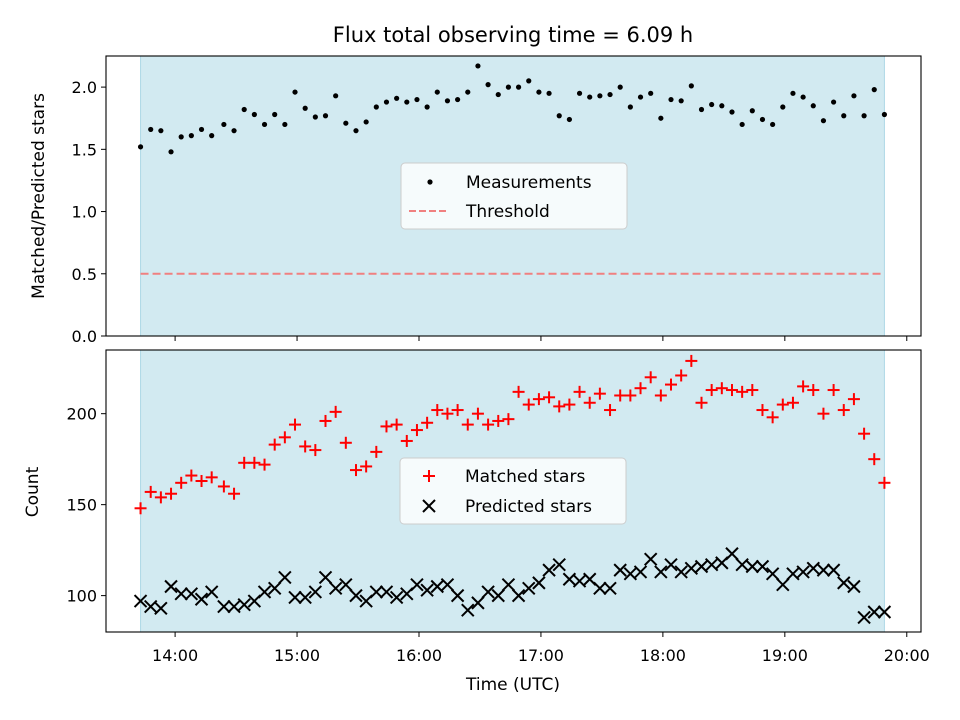  Describe the element at coordinates (541, 655) in the screenshot. I see `x-tick-label: 17:00` at that location.